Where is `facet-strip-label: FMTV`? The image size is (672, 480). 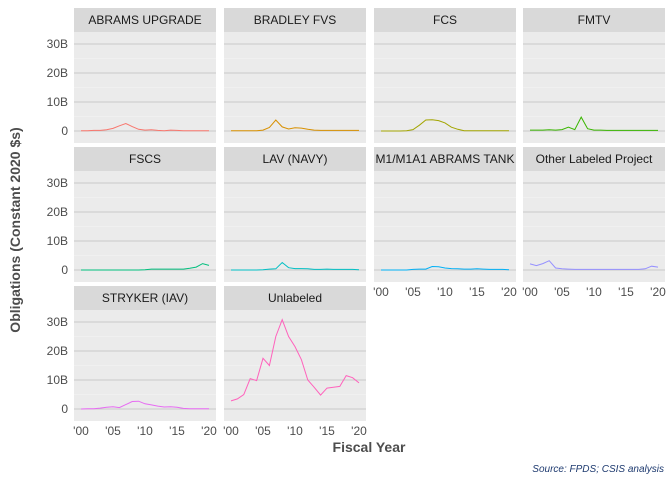 facet-strip-label: FMTV is located at coordinates (594, 20).